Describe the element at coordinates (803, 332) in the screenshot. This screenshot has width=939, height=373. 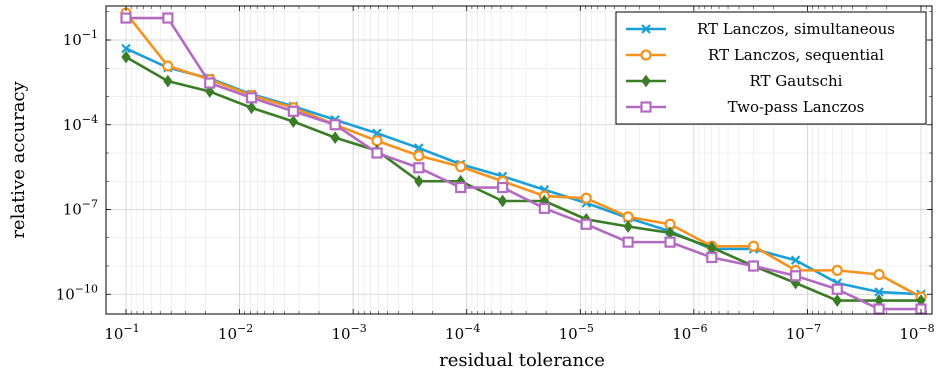
I see `x-tick-label: 10⁻⁷` at that location.